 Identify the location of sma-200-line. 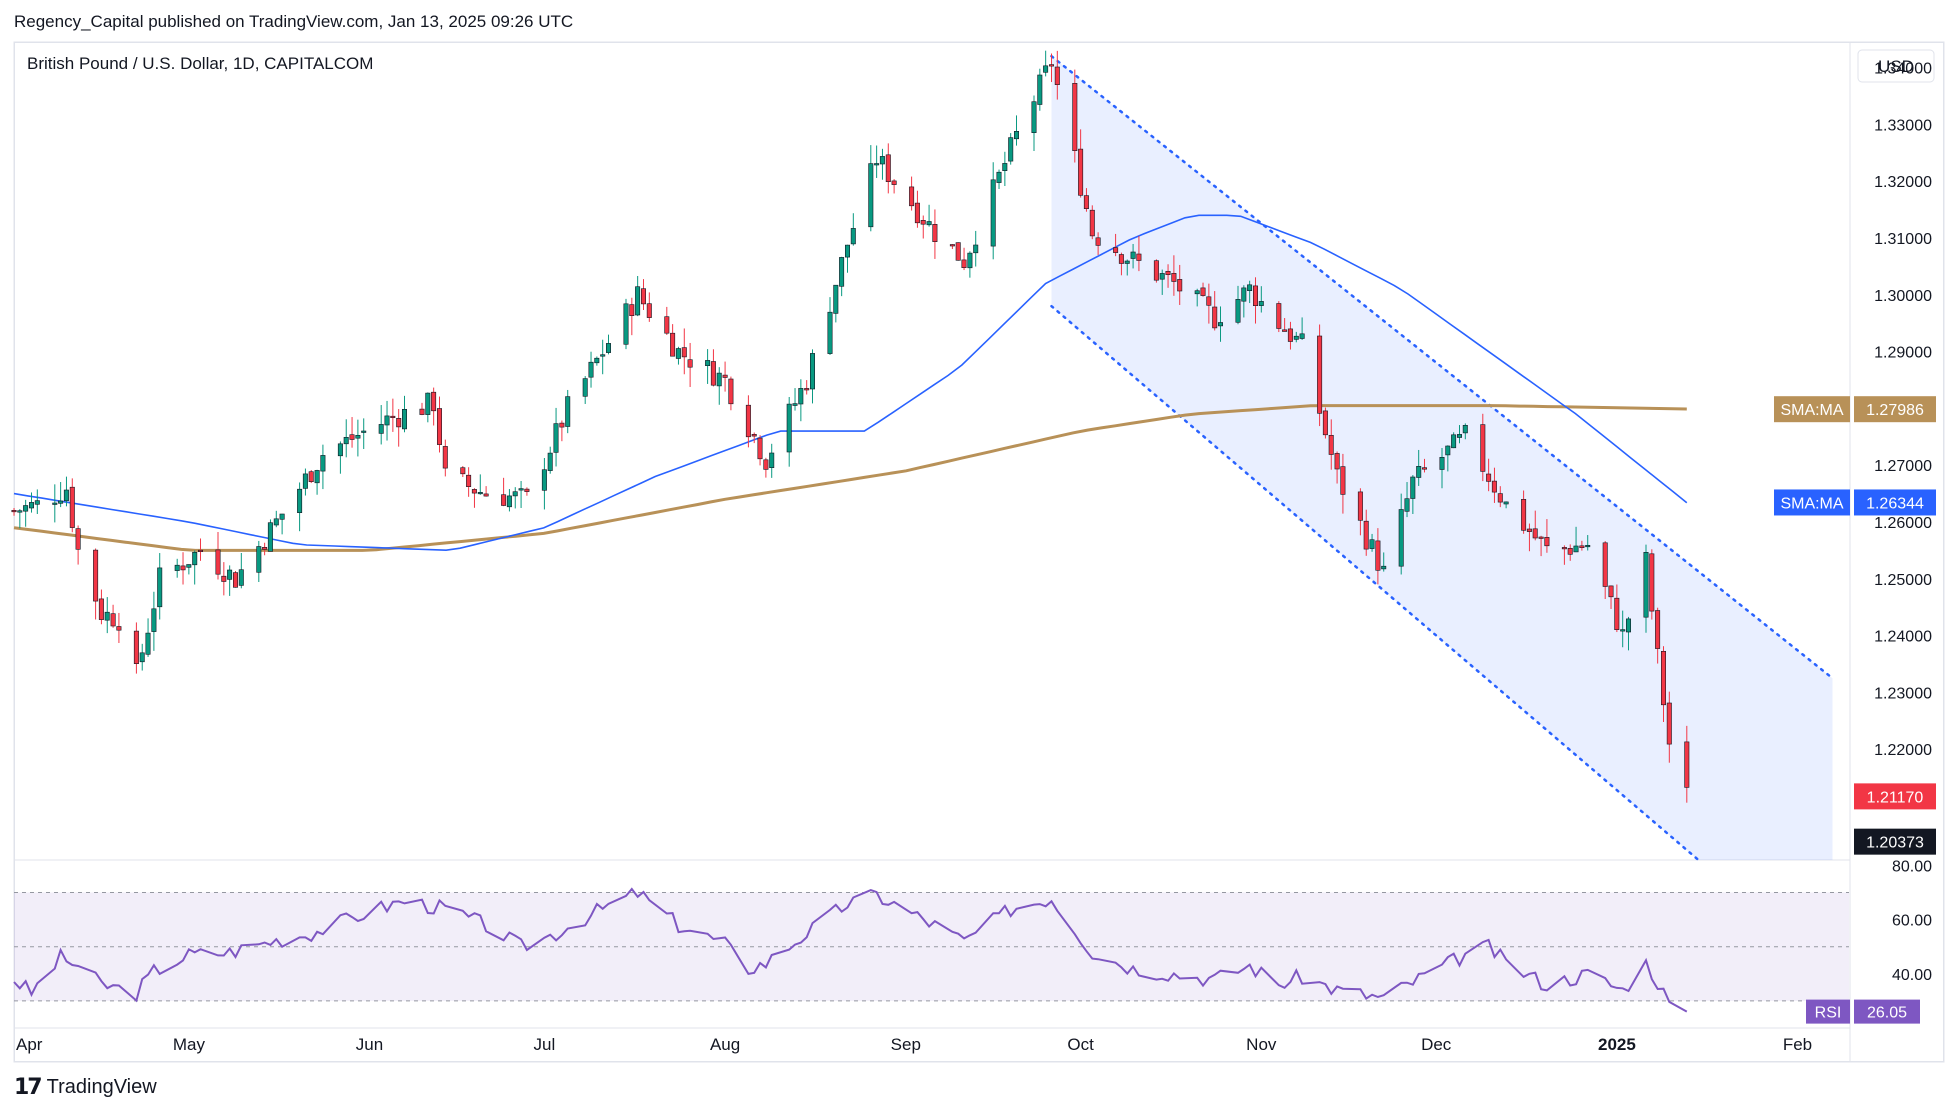
(850, 478).